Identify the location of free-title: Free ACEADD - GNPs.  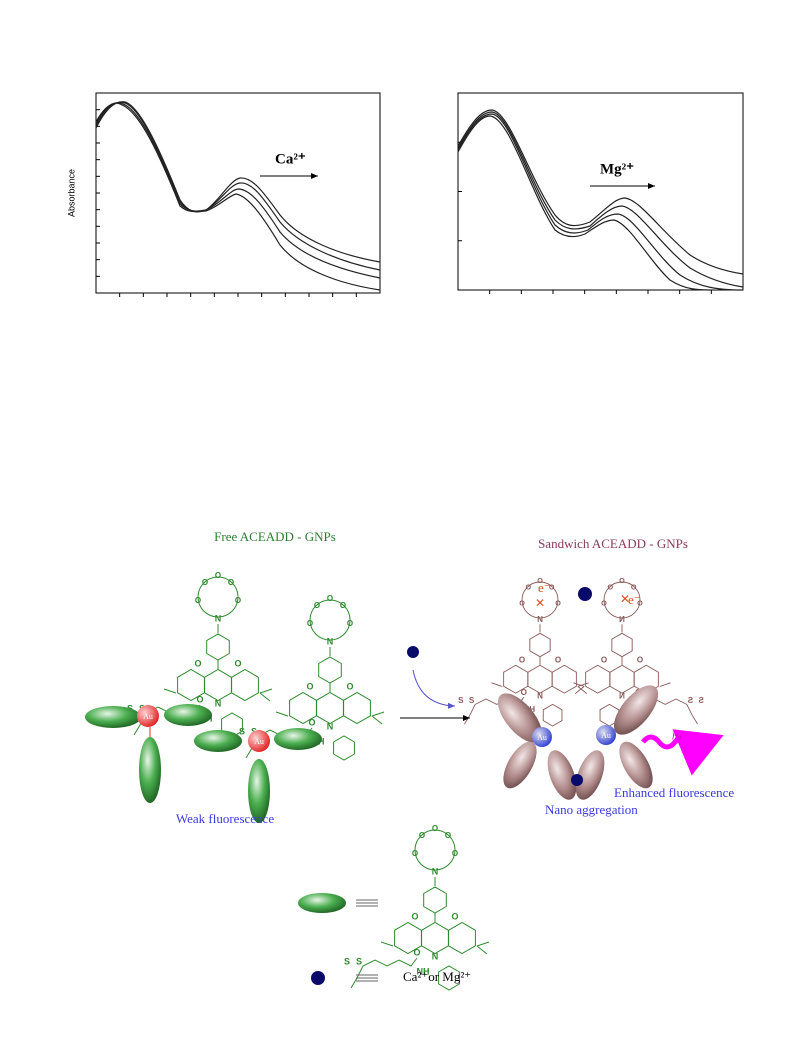
(275, 536).